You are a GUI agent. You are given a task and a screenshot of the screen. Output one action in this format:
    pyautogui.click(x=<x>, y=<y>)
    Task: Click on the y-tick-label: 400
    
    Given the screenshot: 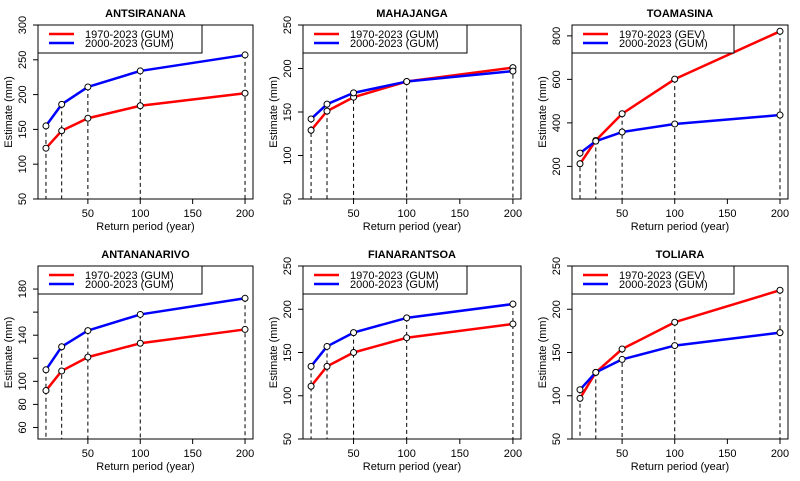 What is the action you would take?
    pyautogui.click(x=557, y=123)
    